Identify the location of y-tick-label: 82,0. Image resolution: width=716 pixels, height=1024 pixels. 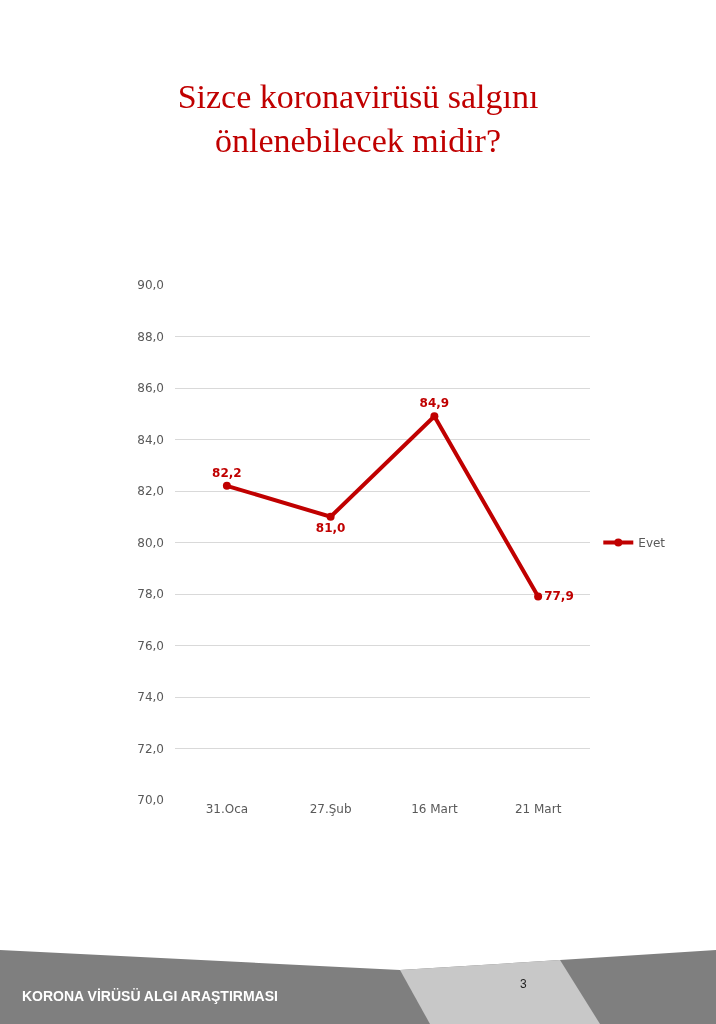
(150, 491).